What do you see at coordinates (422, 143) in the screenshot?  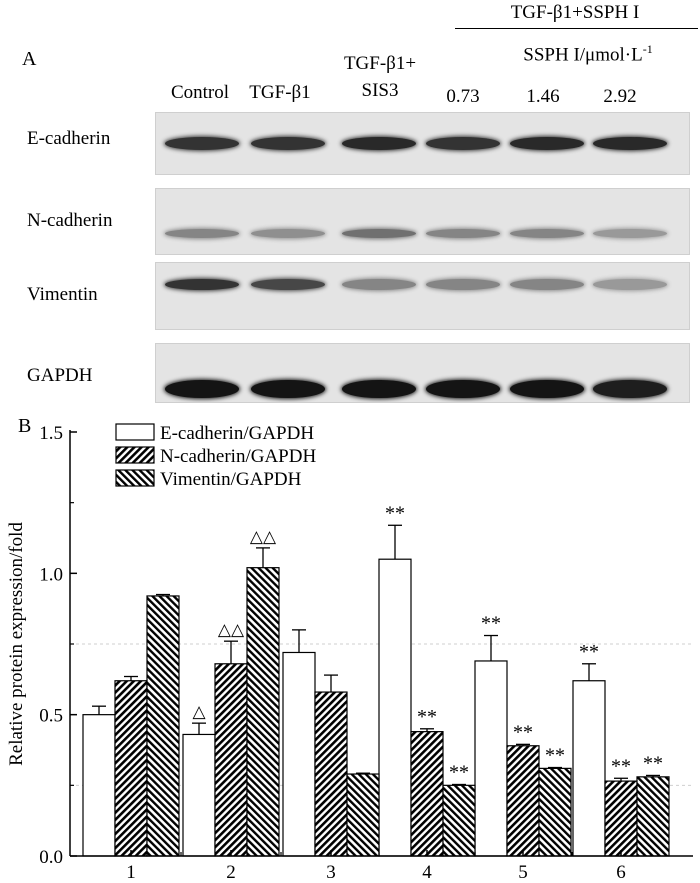 I see `blot-e-cadherin` at bounding box center [422, 143].